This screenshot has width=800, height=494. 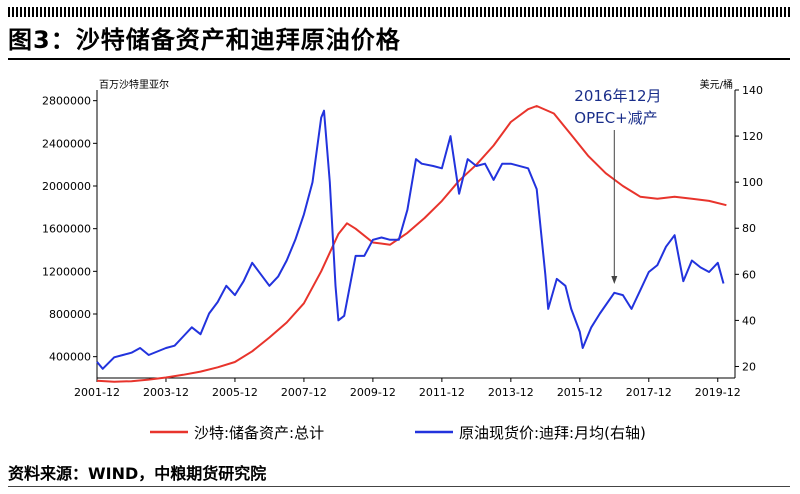 I want to click on left-tick-label: 400000, so click(x=70, y=357).